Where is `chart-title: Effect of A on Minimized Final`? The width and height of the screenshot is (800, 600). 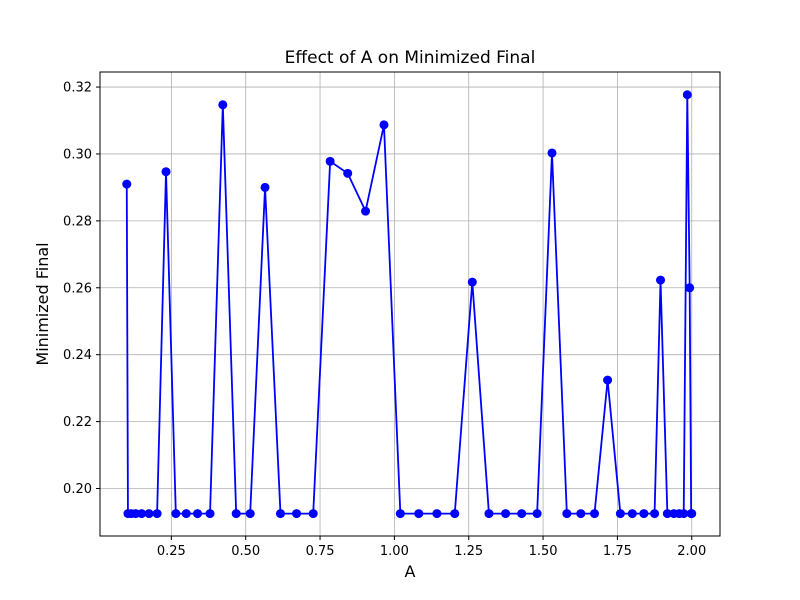 chart-title: Effect of A on Minimized Final is located at coordinates (410, 58).